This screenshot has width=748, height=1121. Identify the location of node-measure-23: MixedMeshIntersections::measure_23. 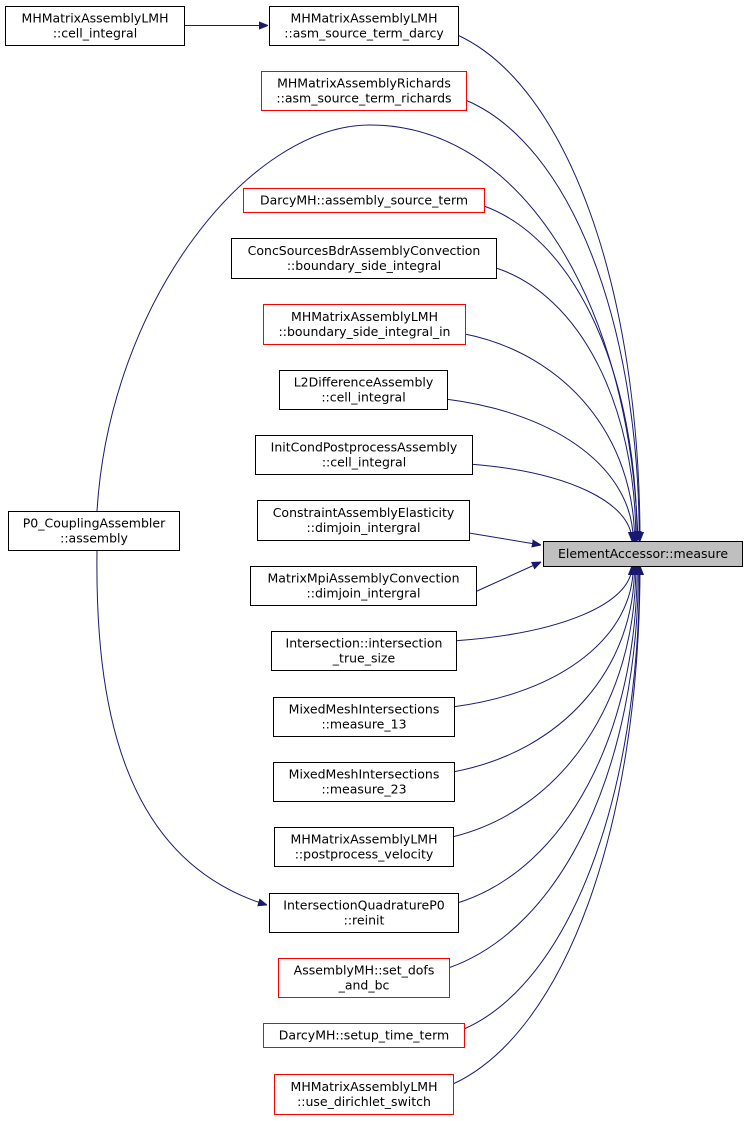
(364, 782).